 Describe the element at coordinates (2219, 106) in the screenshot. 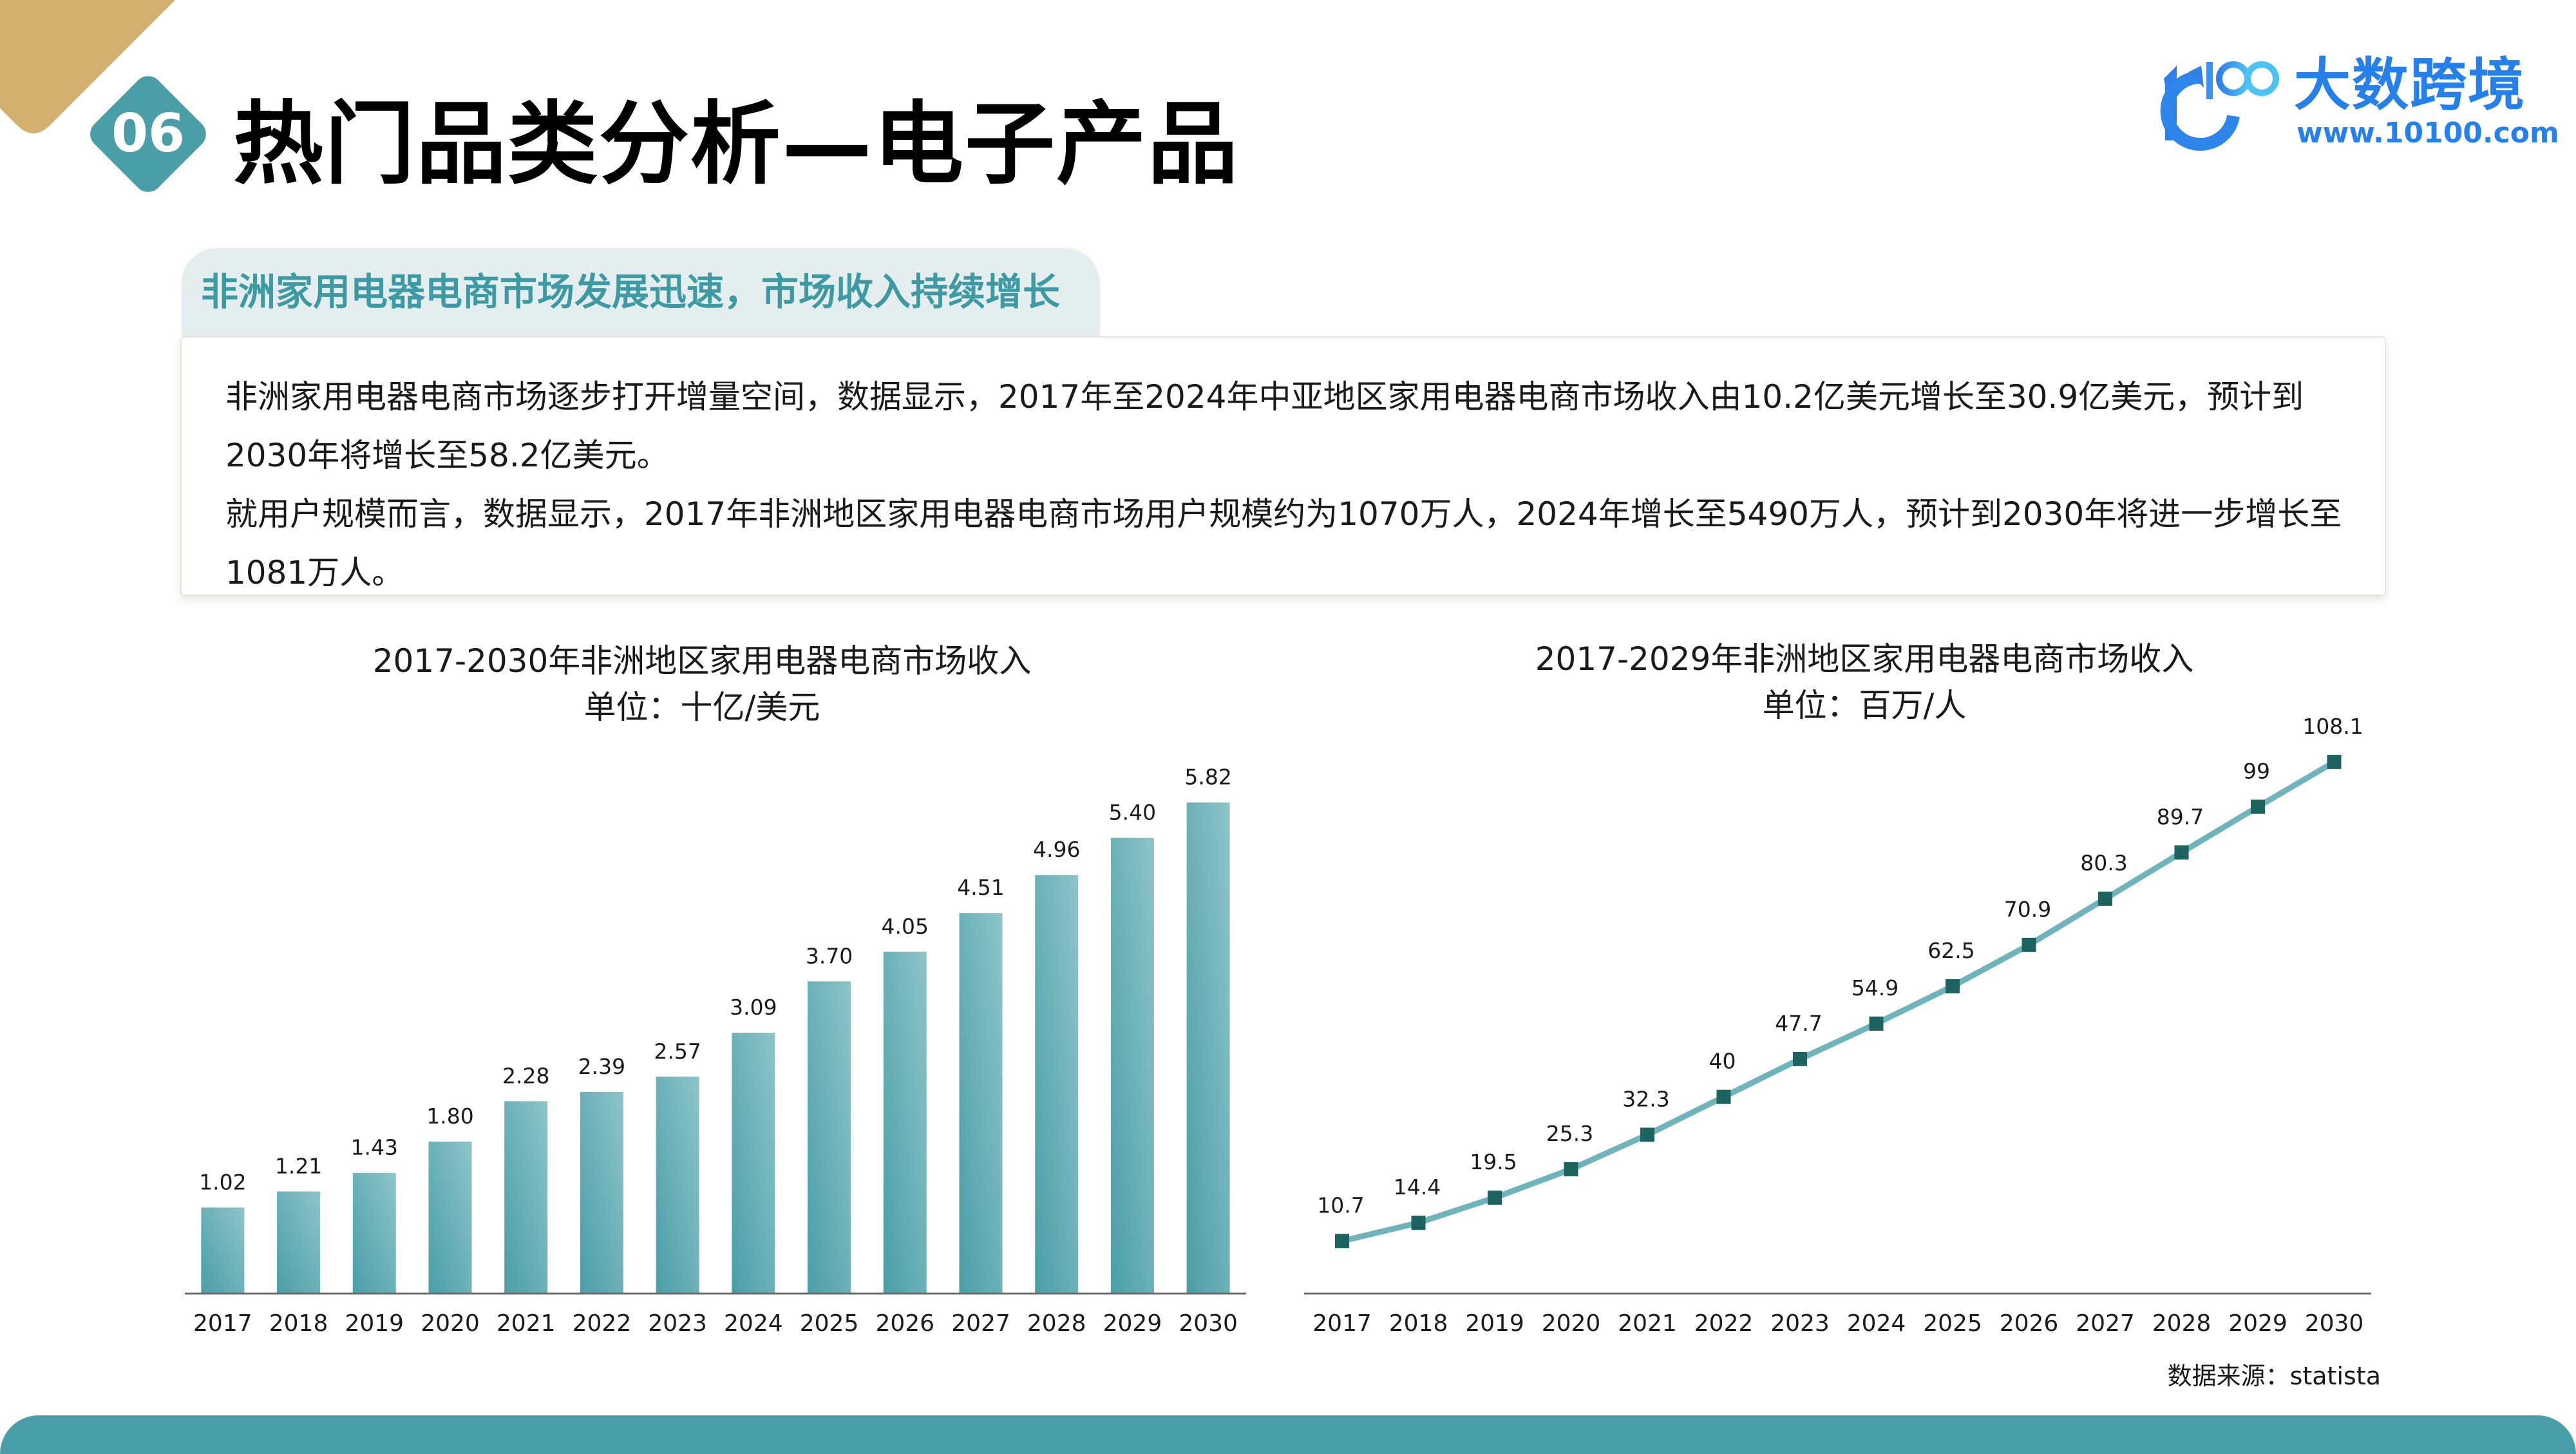

I see `logo-10100-icon: 10100` at that location.